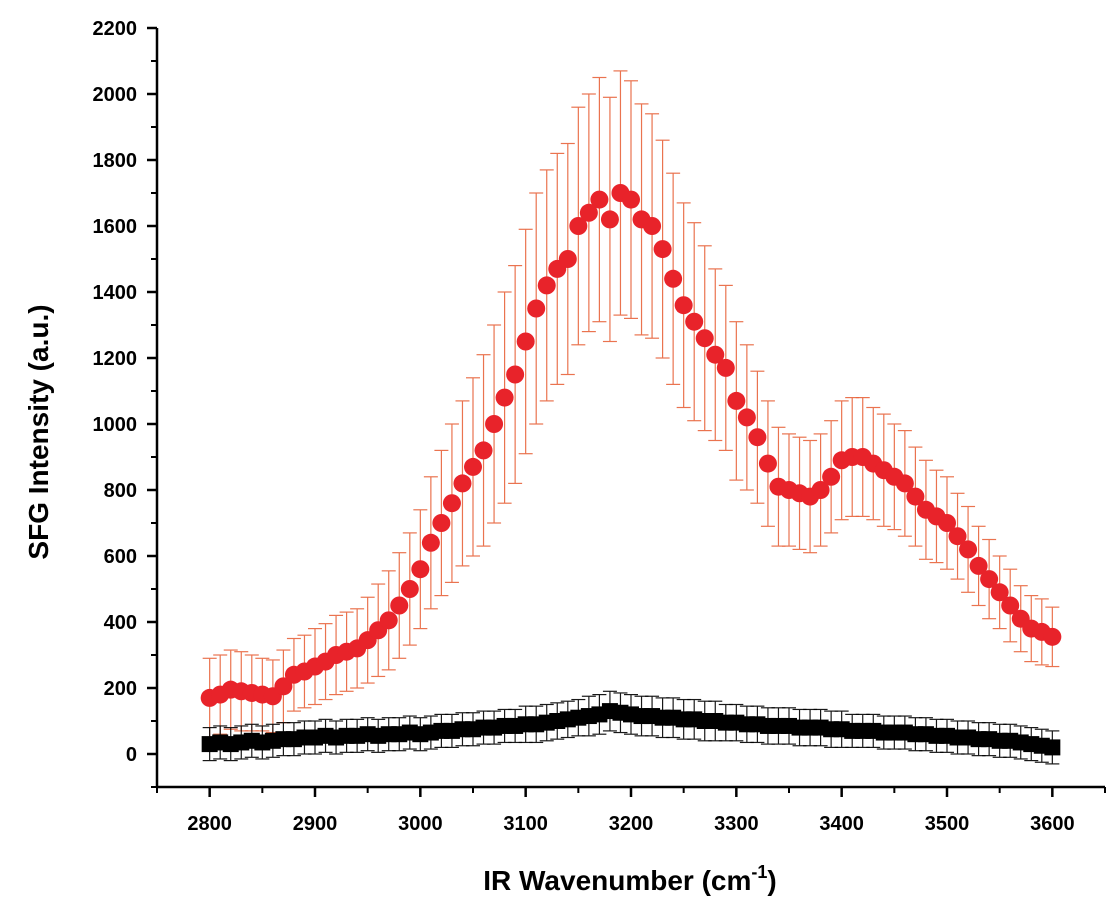 The width and height of the screenshot is (1111, 906). I want to click on y-tick-label: 1600, so click(115, 227).